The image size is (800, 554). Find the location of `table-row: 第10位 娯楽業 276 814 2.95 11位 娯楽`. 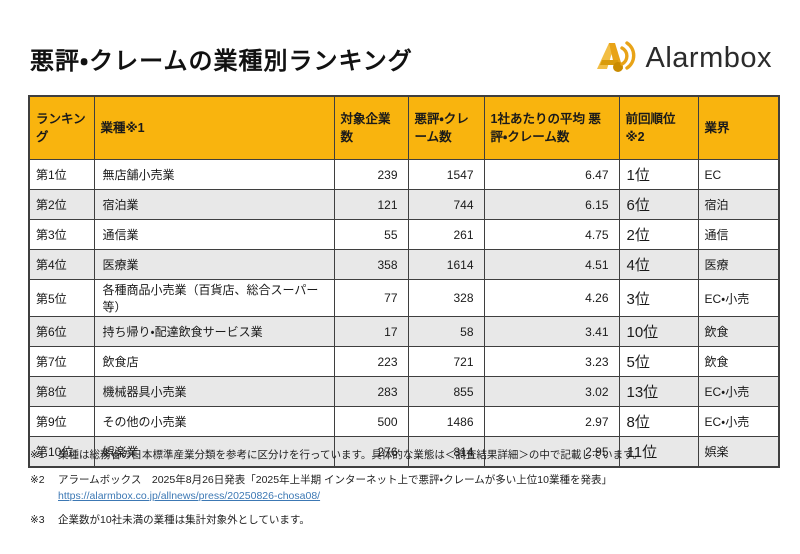

table-row: 第10位 娯楽業 276 814 2.95 11位 娯楽 is located at coordinates (404, 452).